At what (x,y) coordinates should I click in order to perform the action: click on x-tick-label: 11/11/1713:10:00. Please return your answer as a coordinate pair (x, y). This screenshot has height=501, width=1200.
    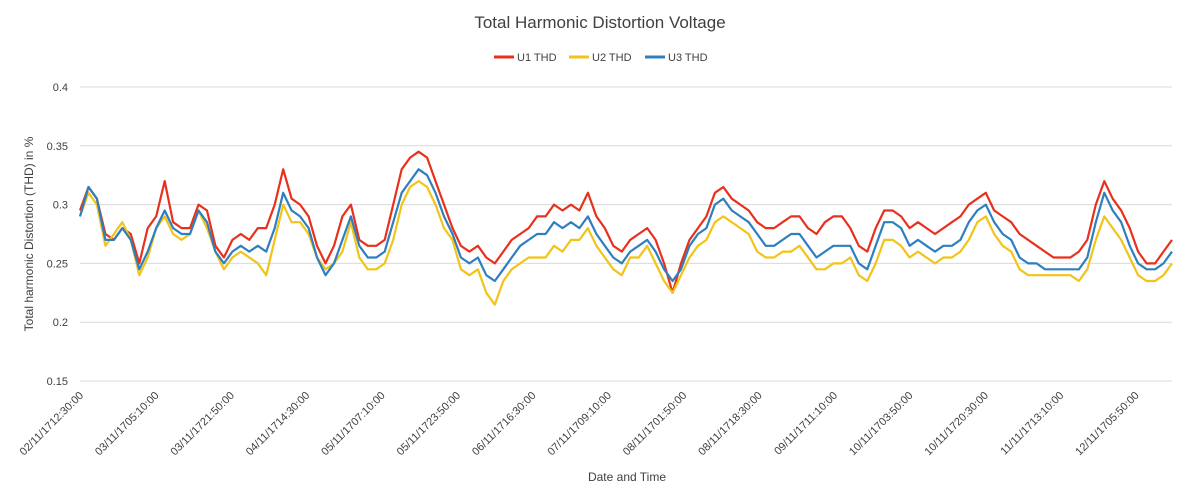
    Looking at the image, I should click on (1032, 424).